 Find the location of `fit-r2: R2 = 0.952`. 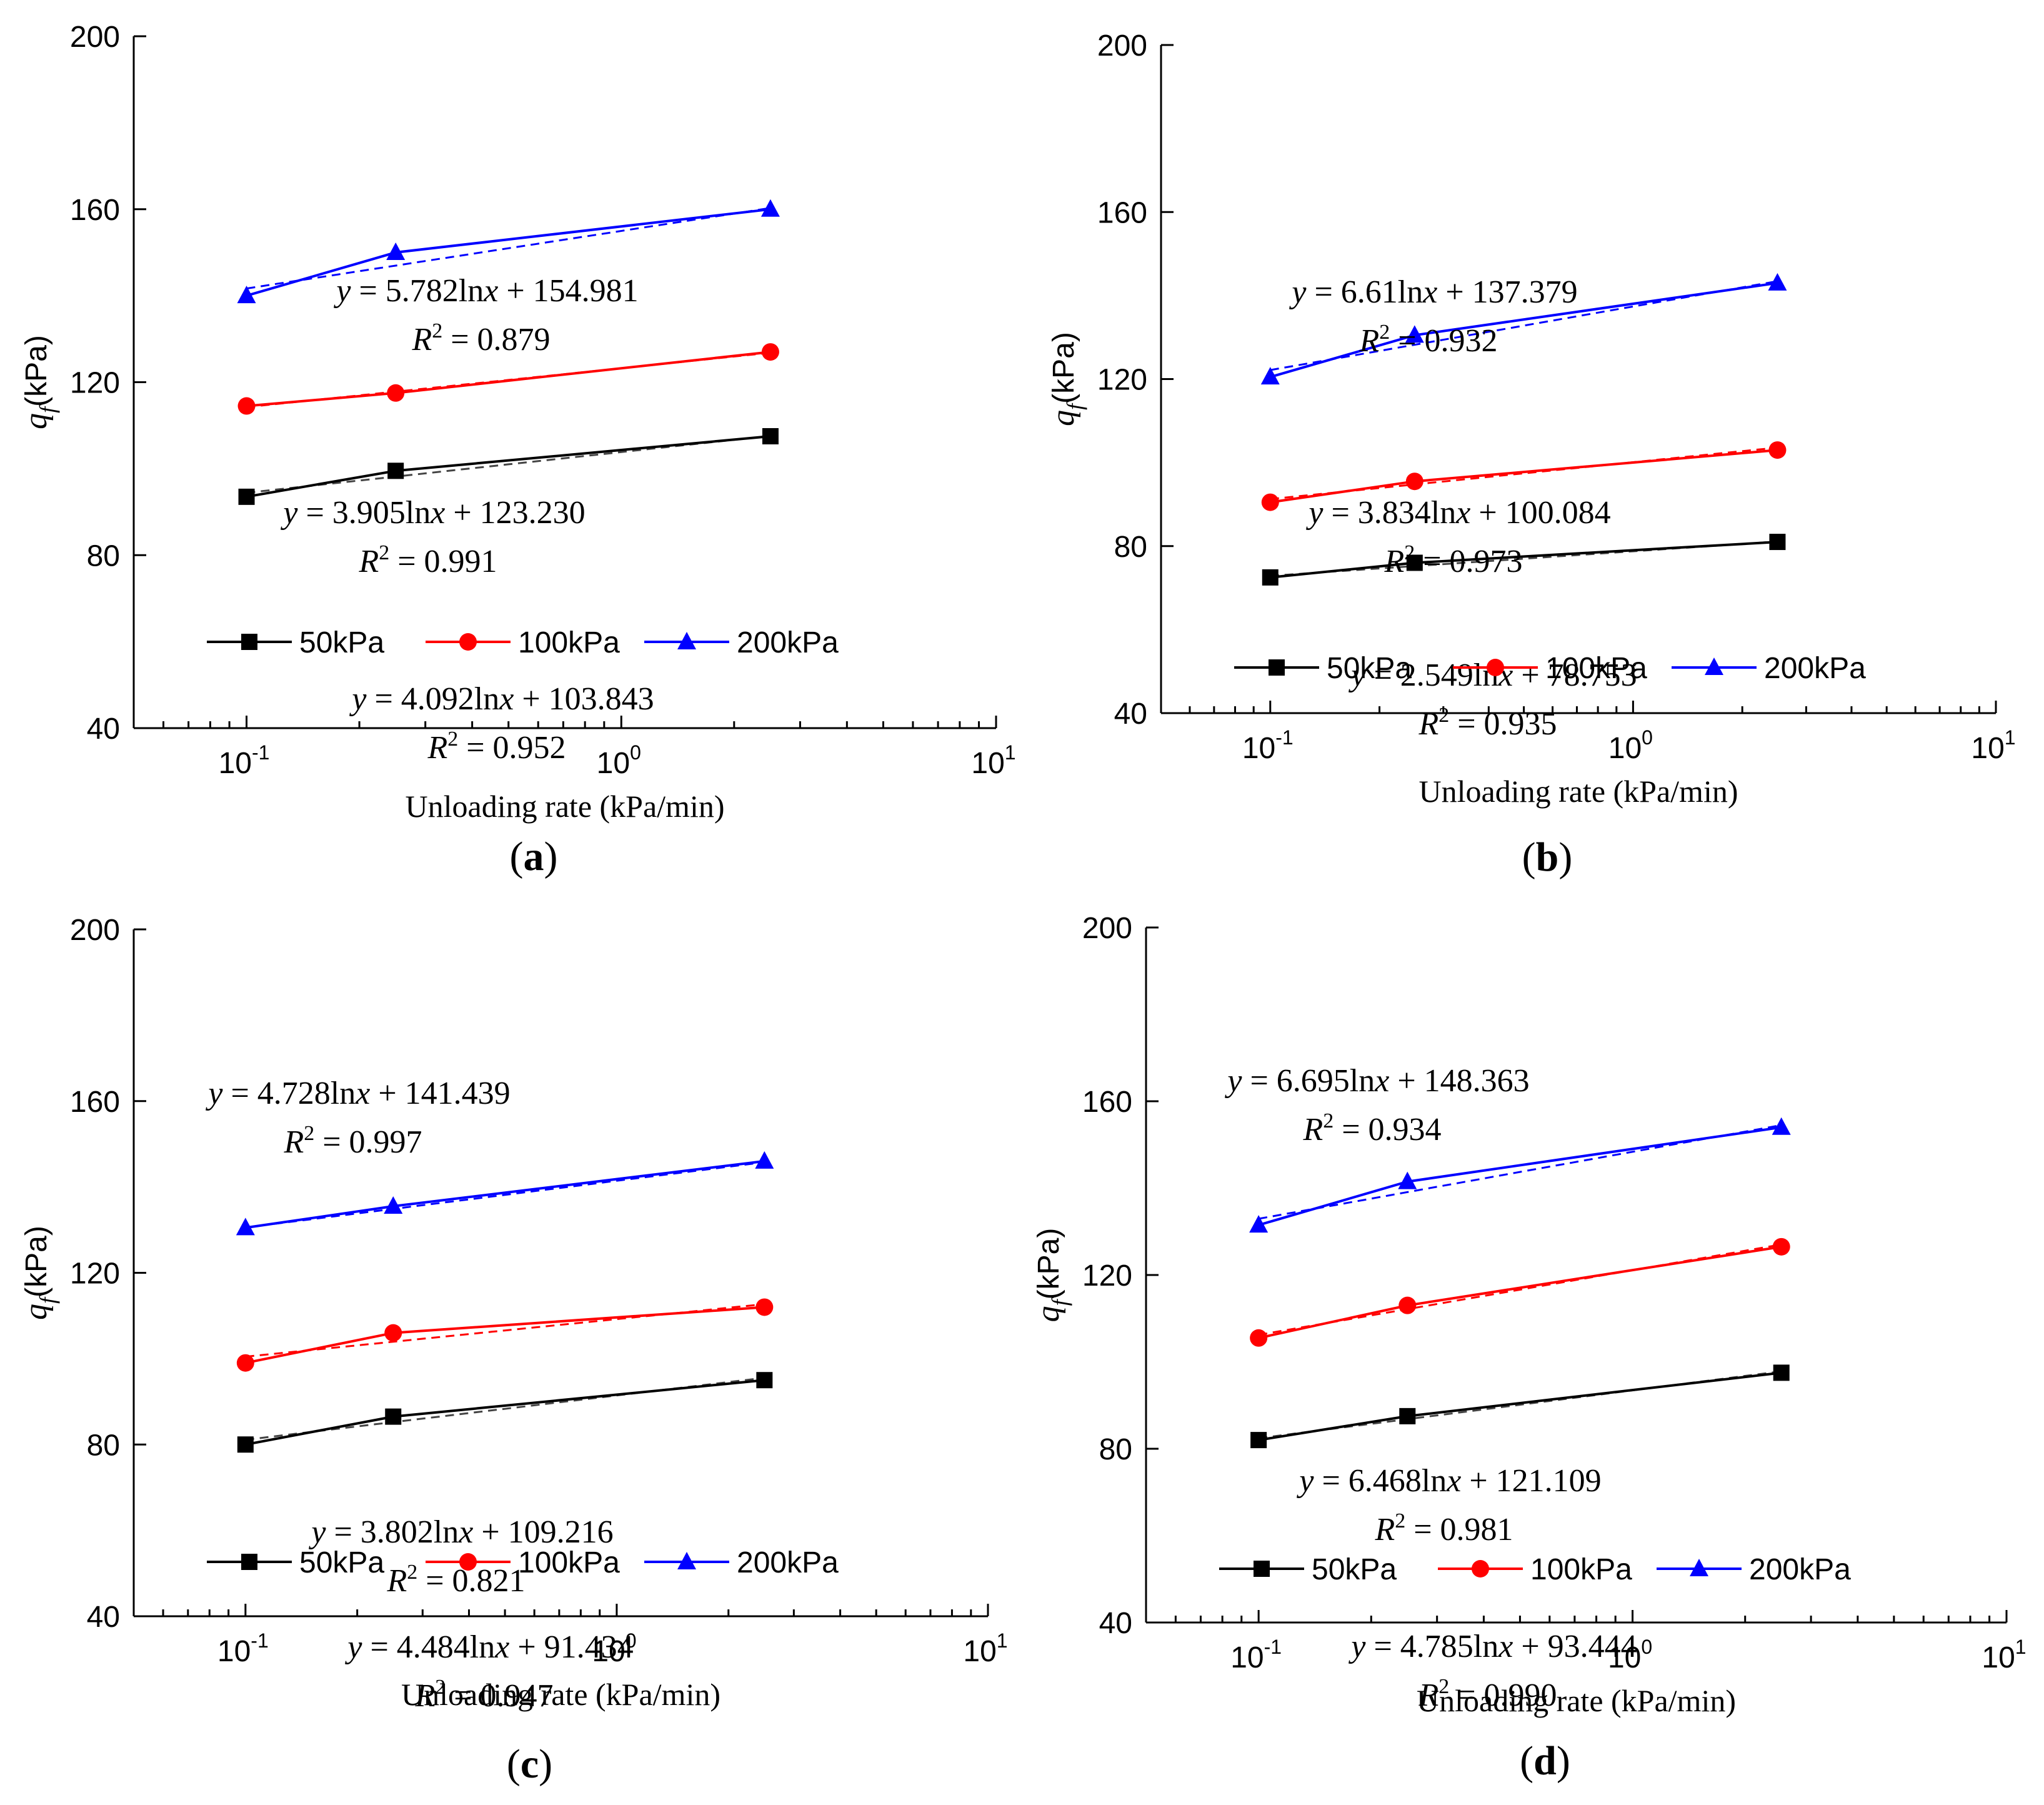

fit-r2: R2 = 0.952 is located at coordinates (497, 747).